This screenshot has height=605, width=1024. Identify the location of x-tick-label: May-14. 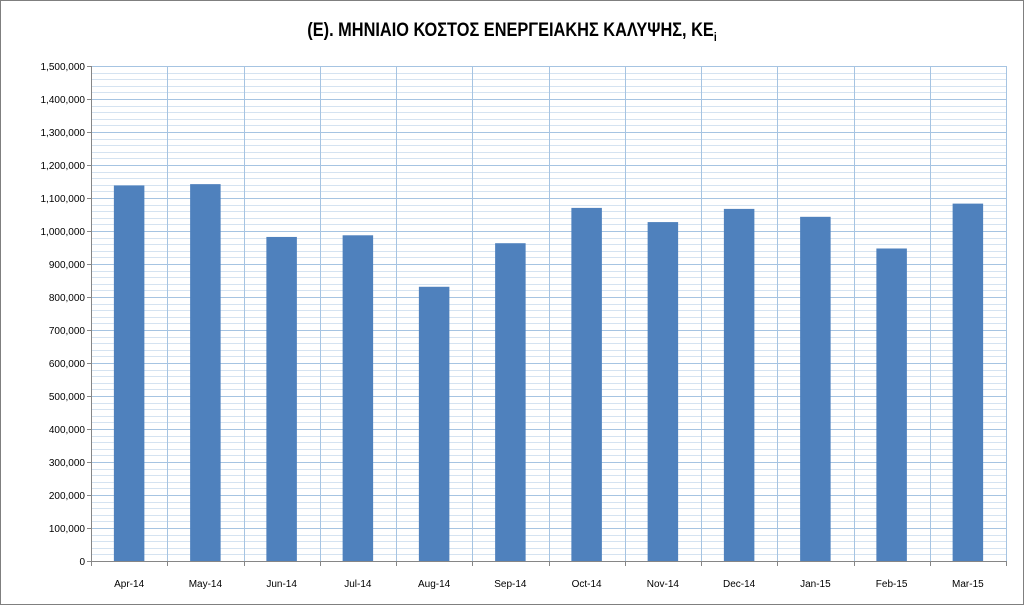
(206, 584).